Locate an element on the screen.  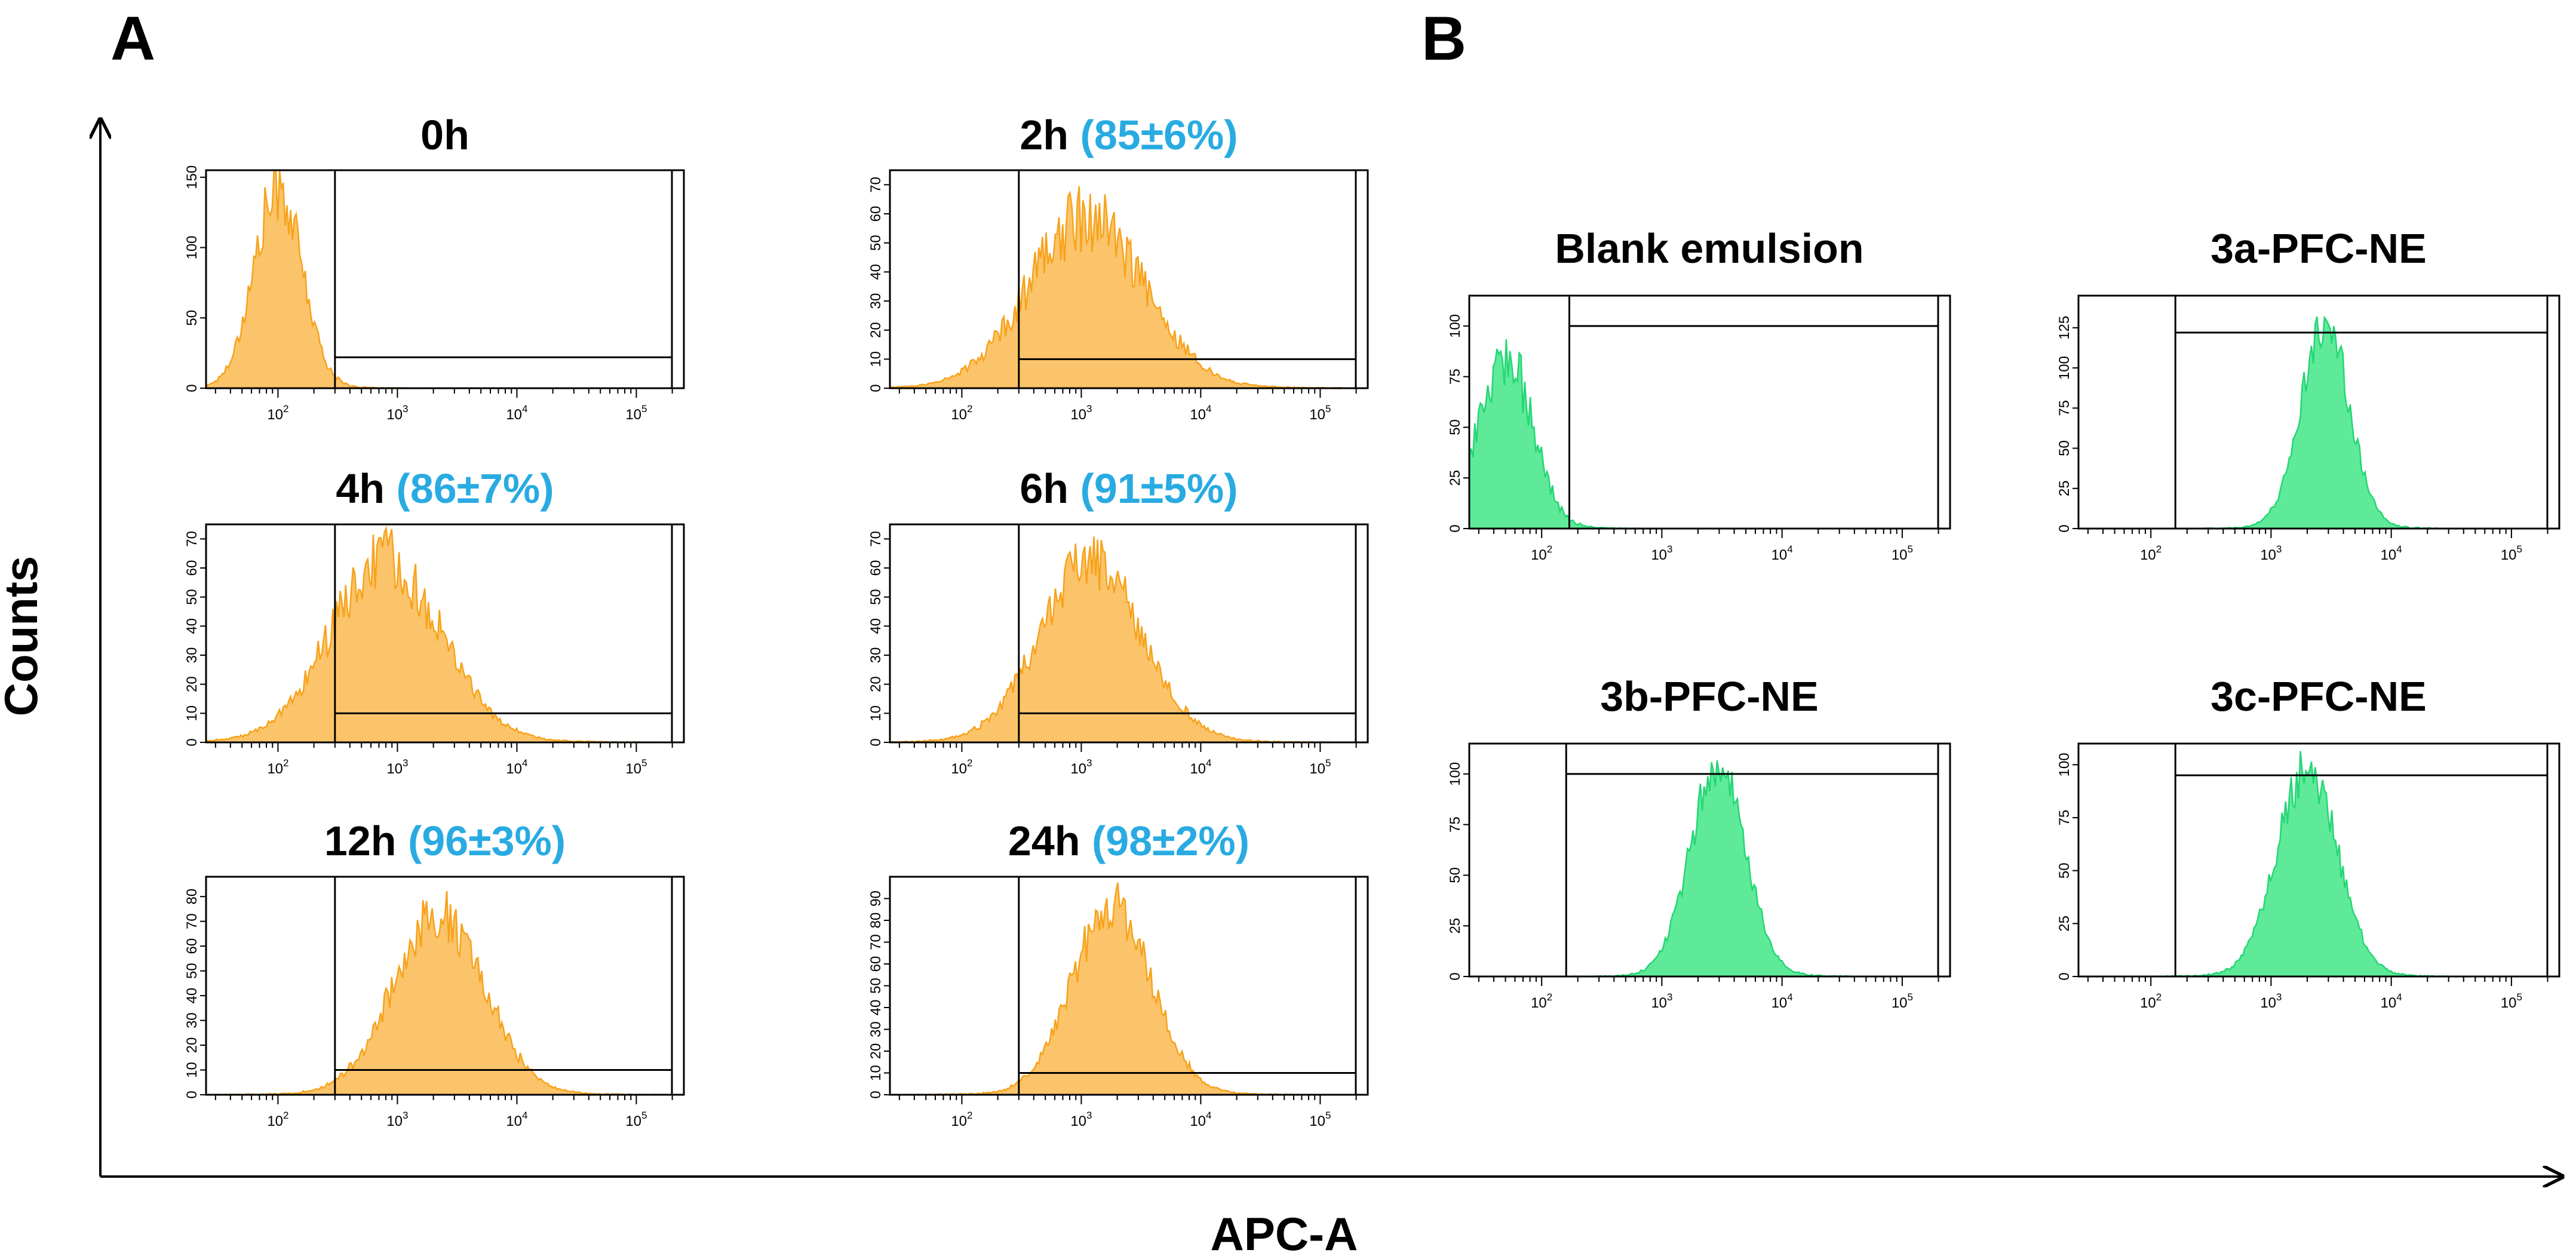
panel-title: Blank emulsion is located at coordinates (1709, 248).